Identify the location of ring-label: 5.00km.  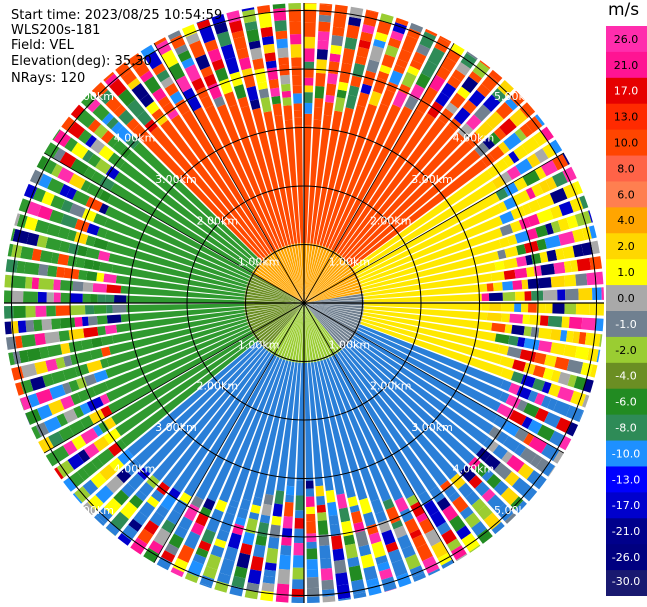
(515, 510).